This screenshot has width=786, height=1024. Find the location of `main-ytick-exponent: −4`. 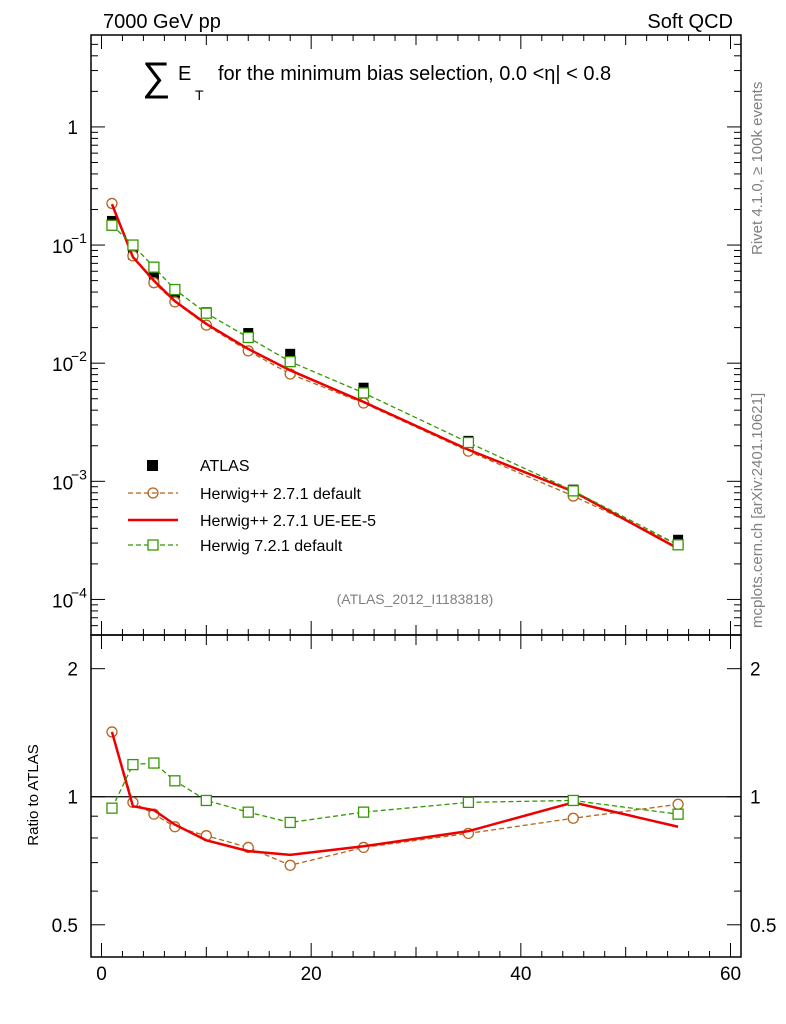

main-ytick-exponent: −4 is located at coordinates (79, 592).